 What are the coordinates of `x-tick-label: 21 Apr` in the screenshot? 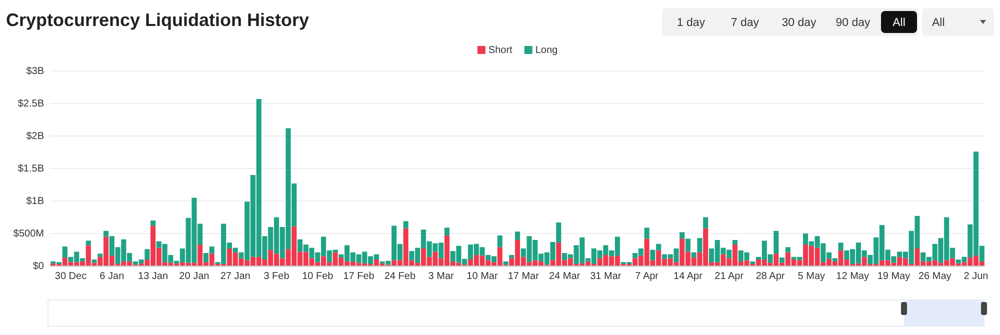 It's located at (729, 276).